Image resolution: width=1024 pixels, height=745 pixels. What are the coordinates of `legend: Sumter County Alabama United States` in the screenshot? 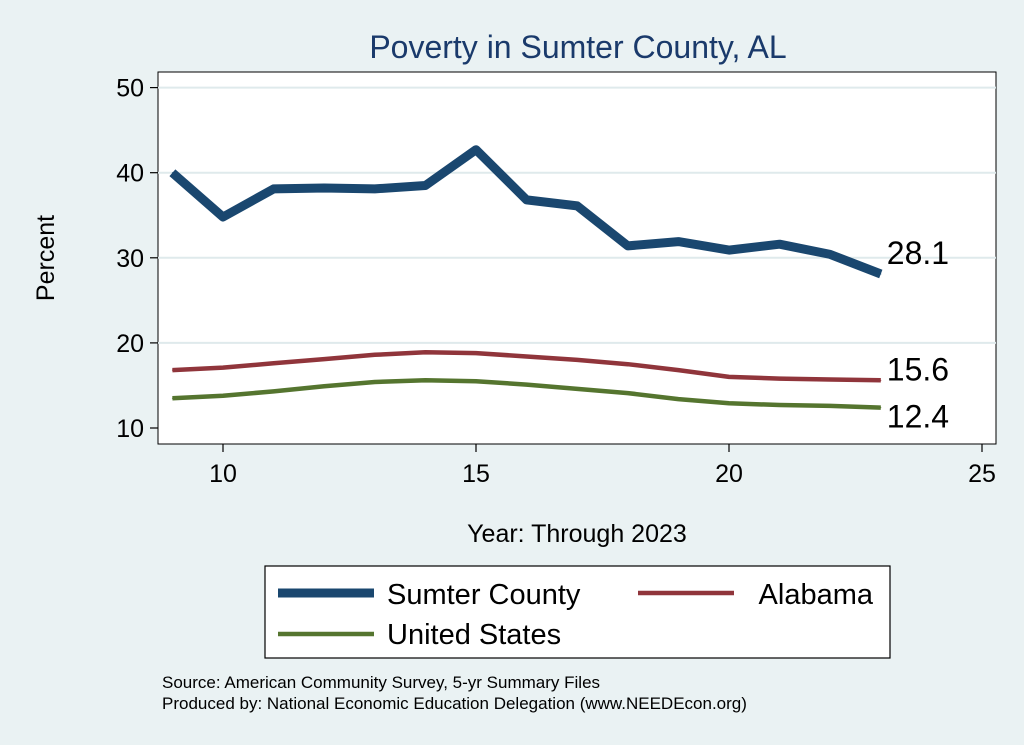 It's located at (577, 612).